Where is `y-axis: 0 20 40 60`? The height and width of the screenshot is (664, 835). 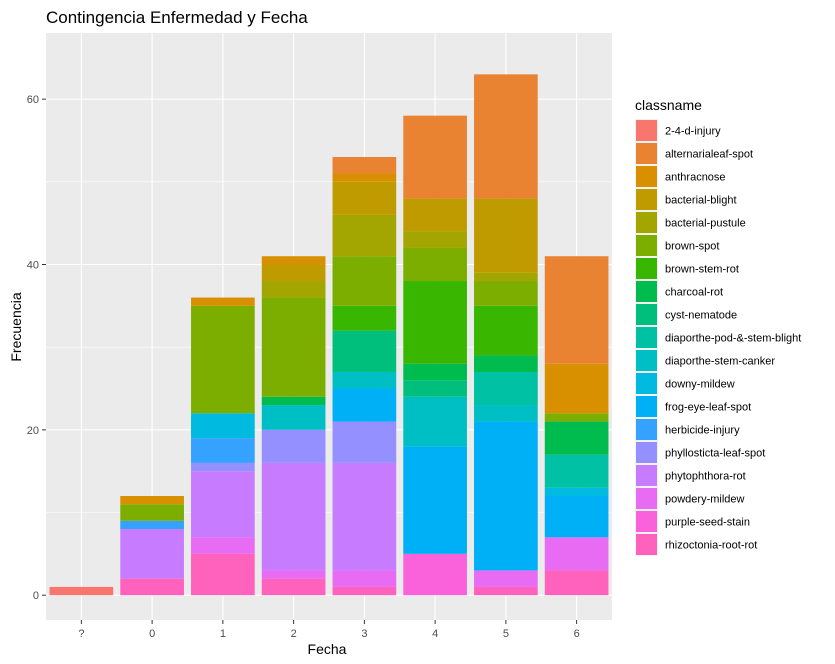 y-axis: 0 20 40 60 is located at coordinates (36, 348).